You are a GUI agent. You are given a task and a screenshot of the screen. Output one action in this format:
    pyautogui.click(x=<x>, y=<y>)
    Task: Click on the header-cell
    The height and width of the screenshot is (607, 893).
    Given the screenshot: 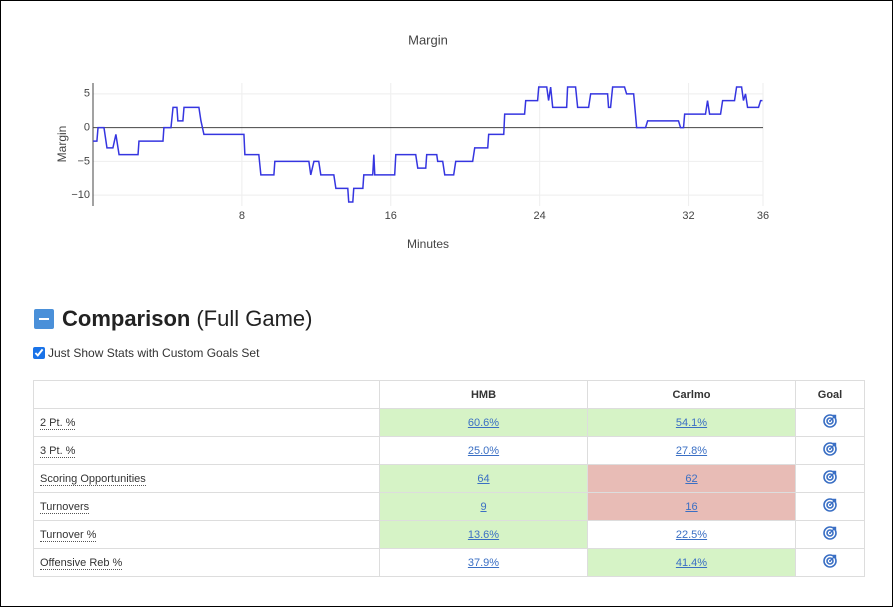 What is the action you would take?
    pyautogui.click(x=206, y=394)
    